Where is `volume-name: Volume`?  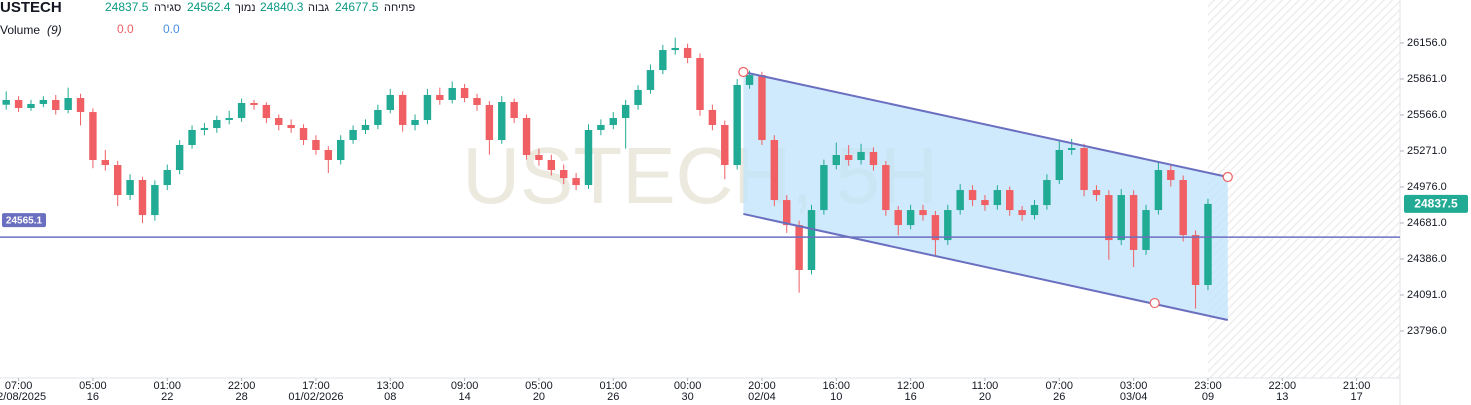 volume-name: Volume is located at coordinates (20, 30).